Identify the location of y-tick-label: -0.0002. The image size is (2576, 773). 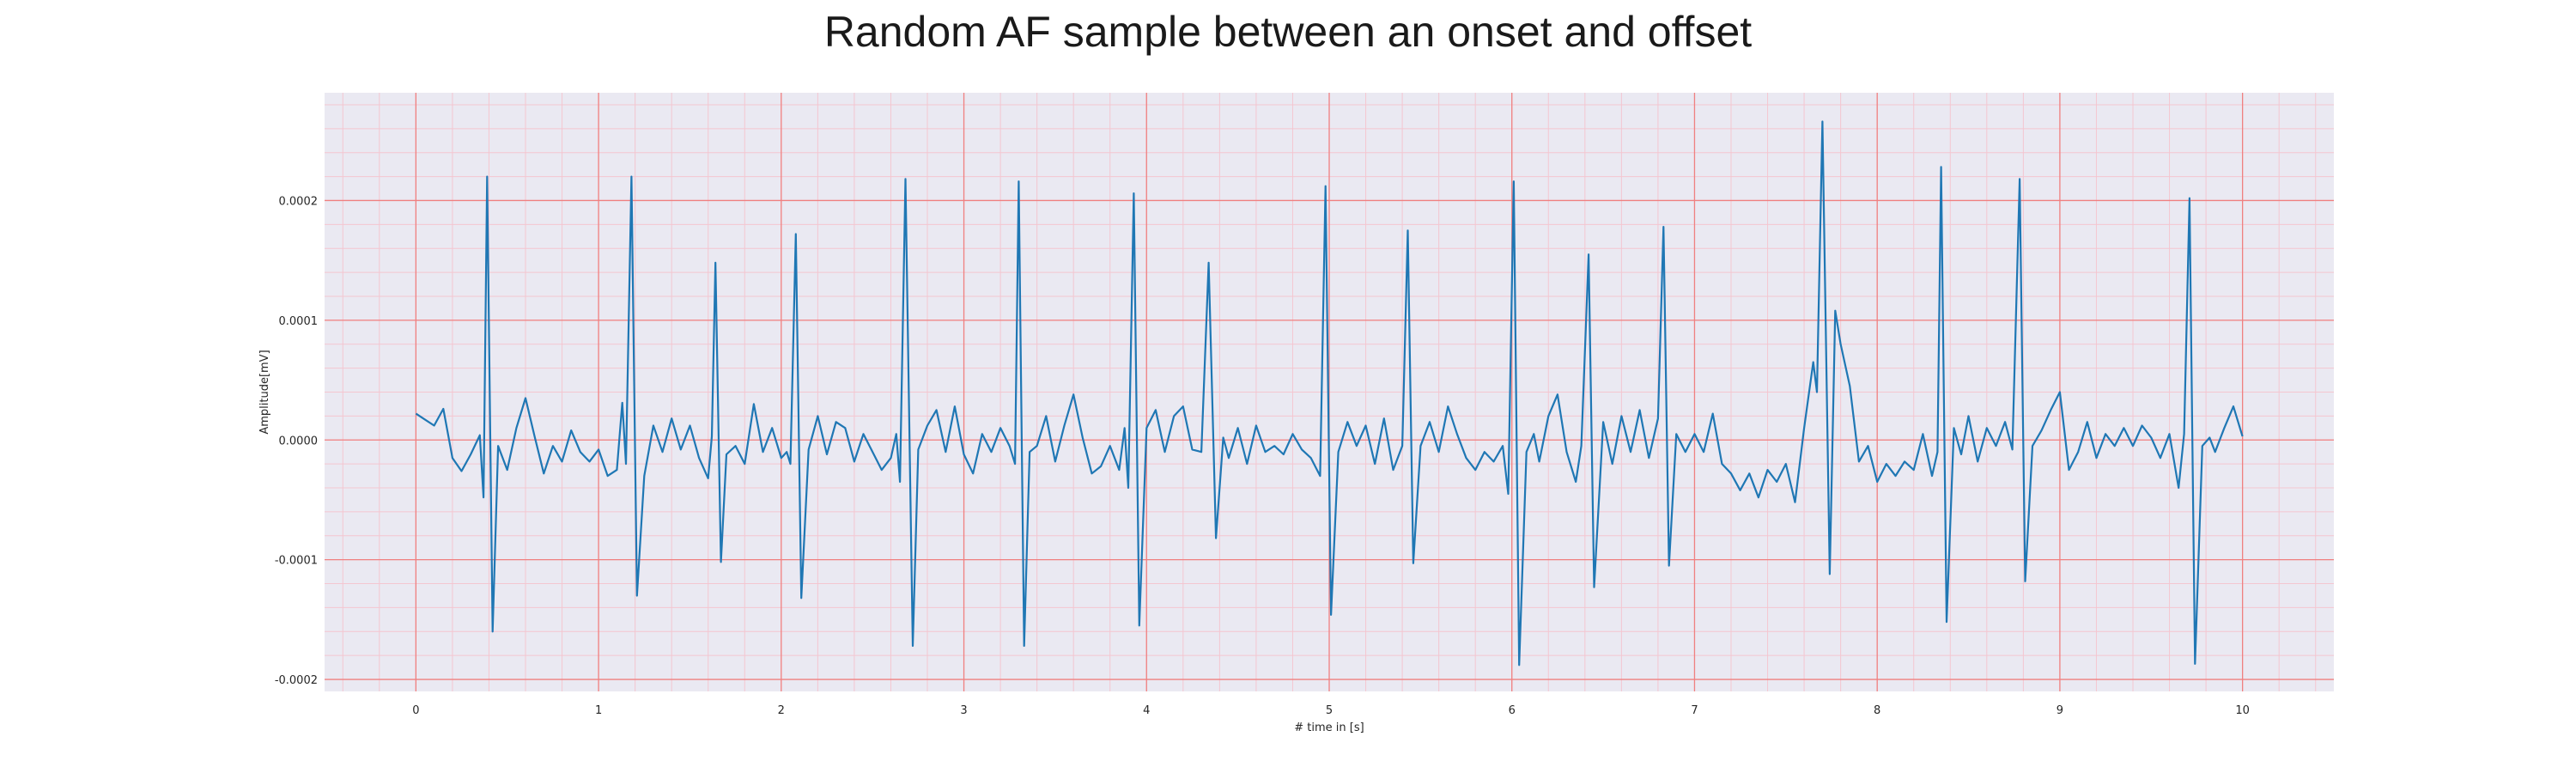
(296, 680).